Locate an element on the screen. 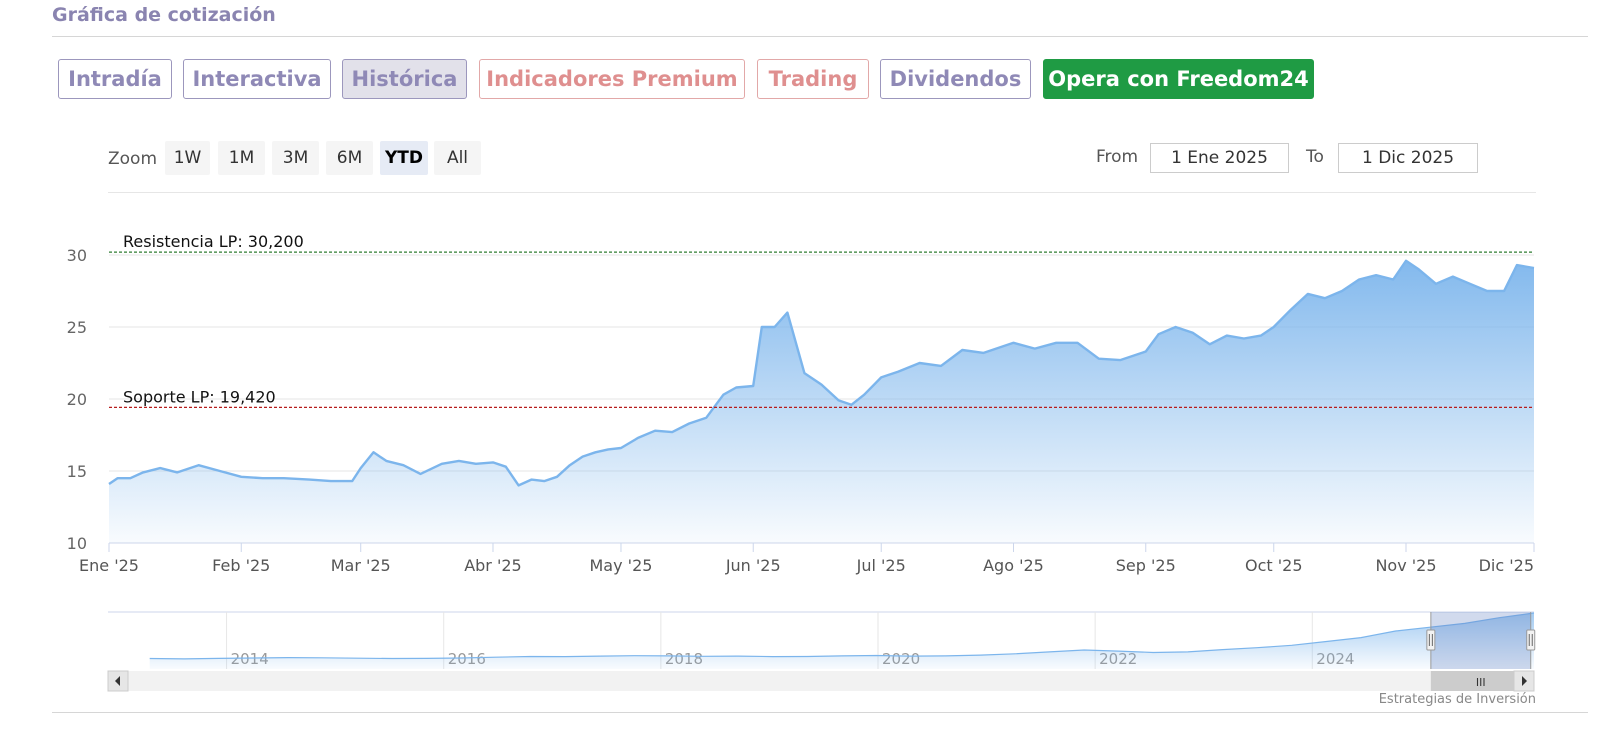 Image resolution: width=1608 pixels, height=751 pixels. scrollbar-track is located at coordinates (821, 681).